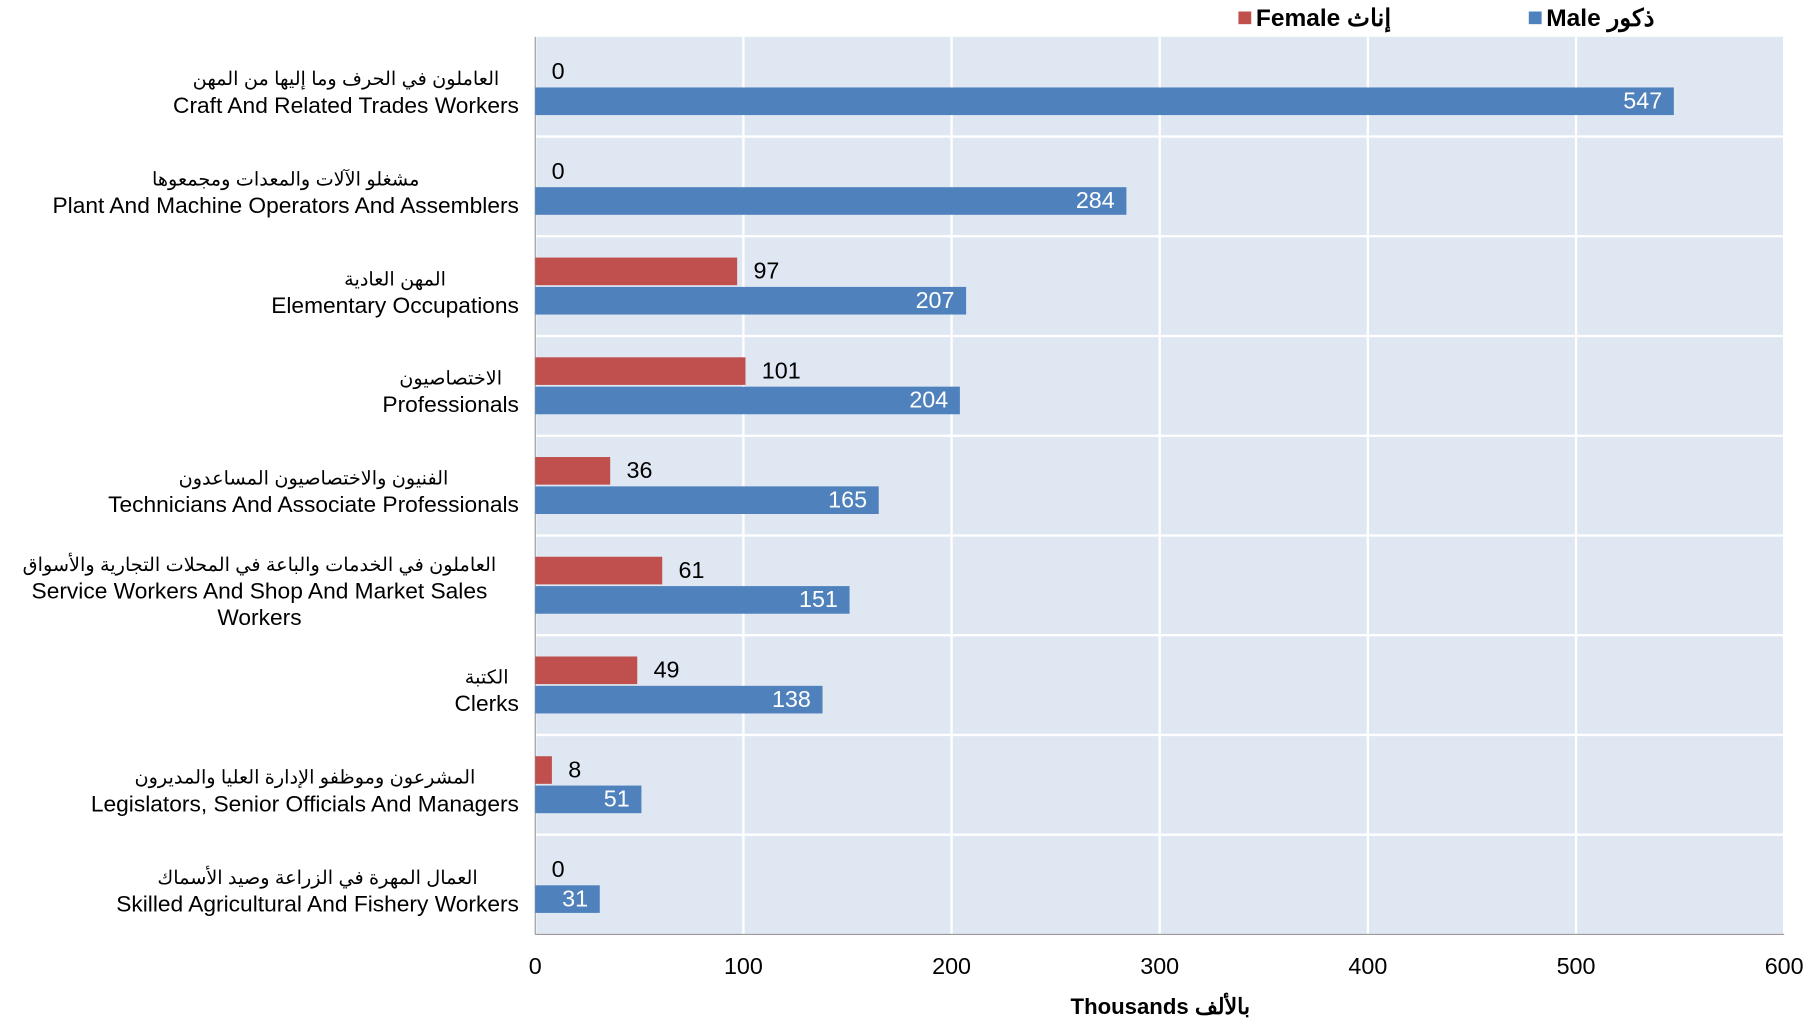 The width and height of the screenshot is (1804, 1028). Describe the element at coordinates (1160, 1005) in the screenshot. I see `x-axis-label: Thousands بالألف` at that location.